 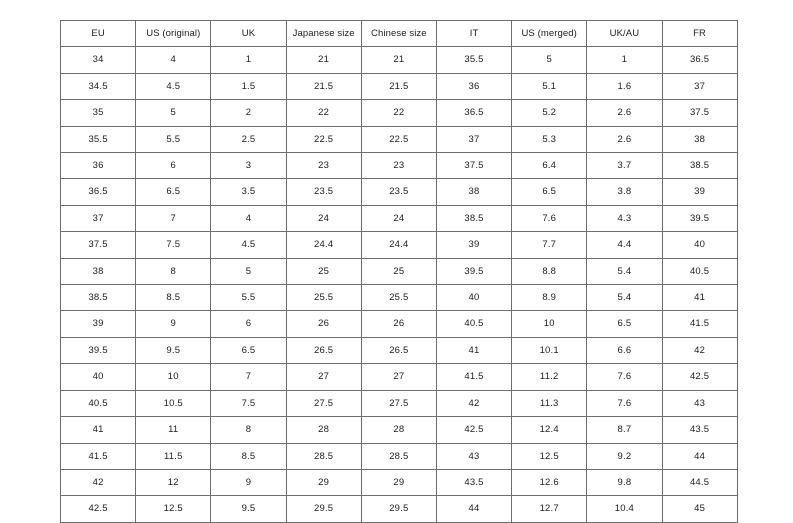 What do you see at coordinates (248, 403) in the screenshot?
I see `table-cell: 7.5` at bounding box center [248, 403].